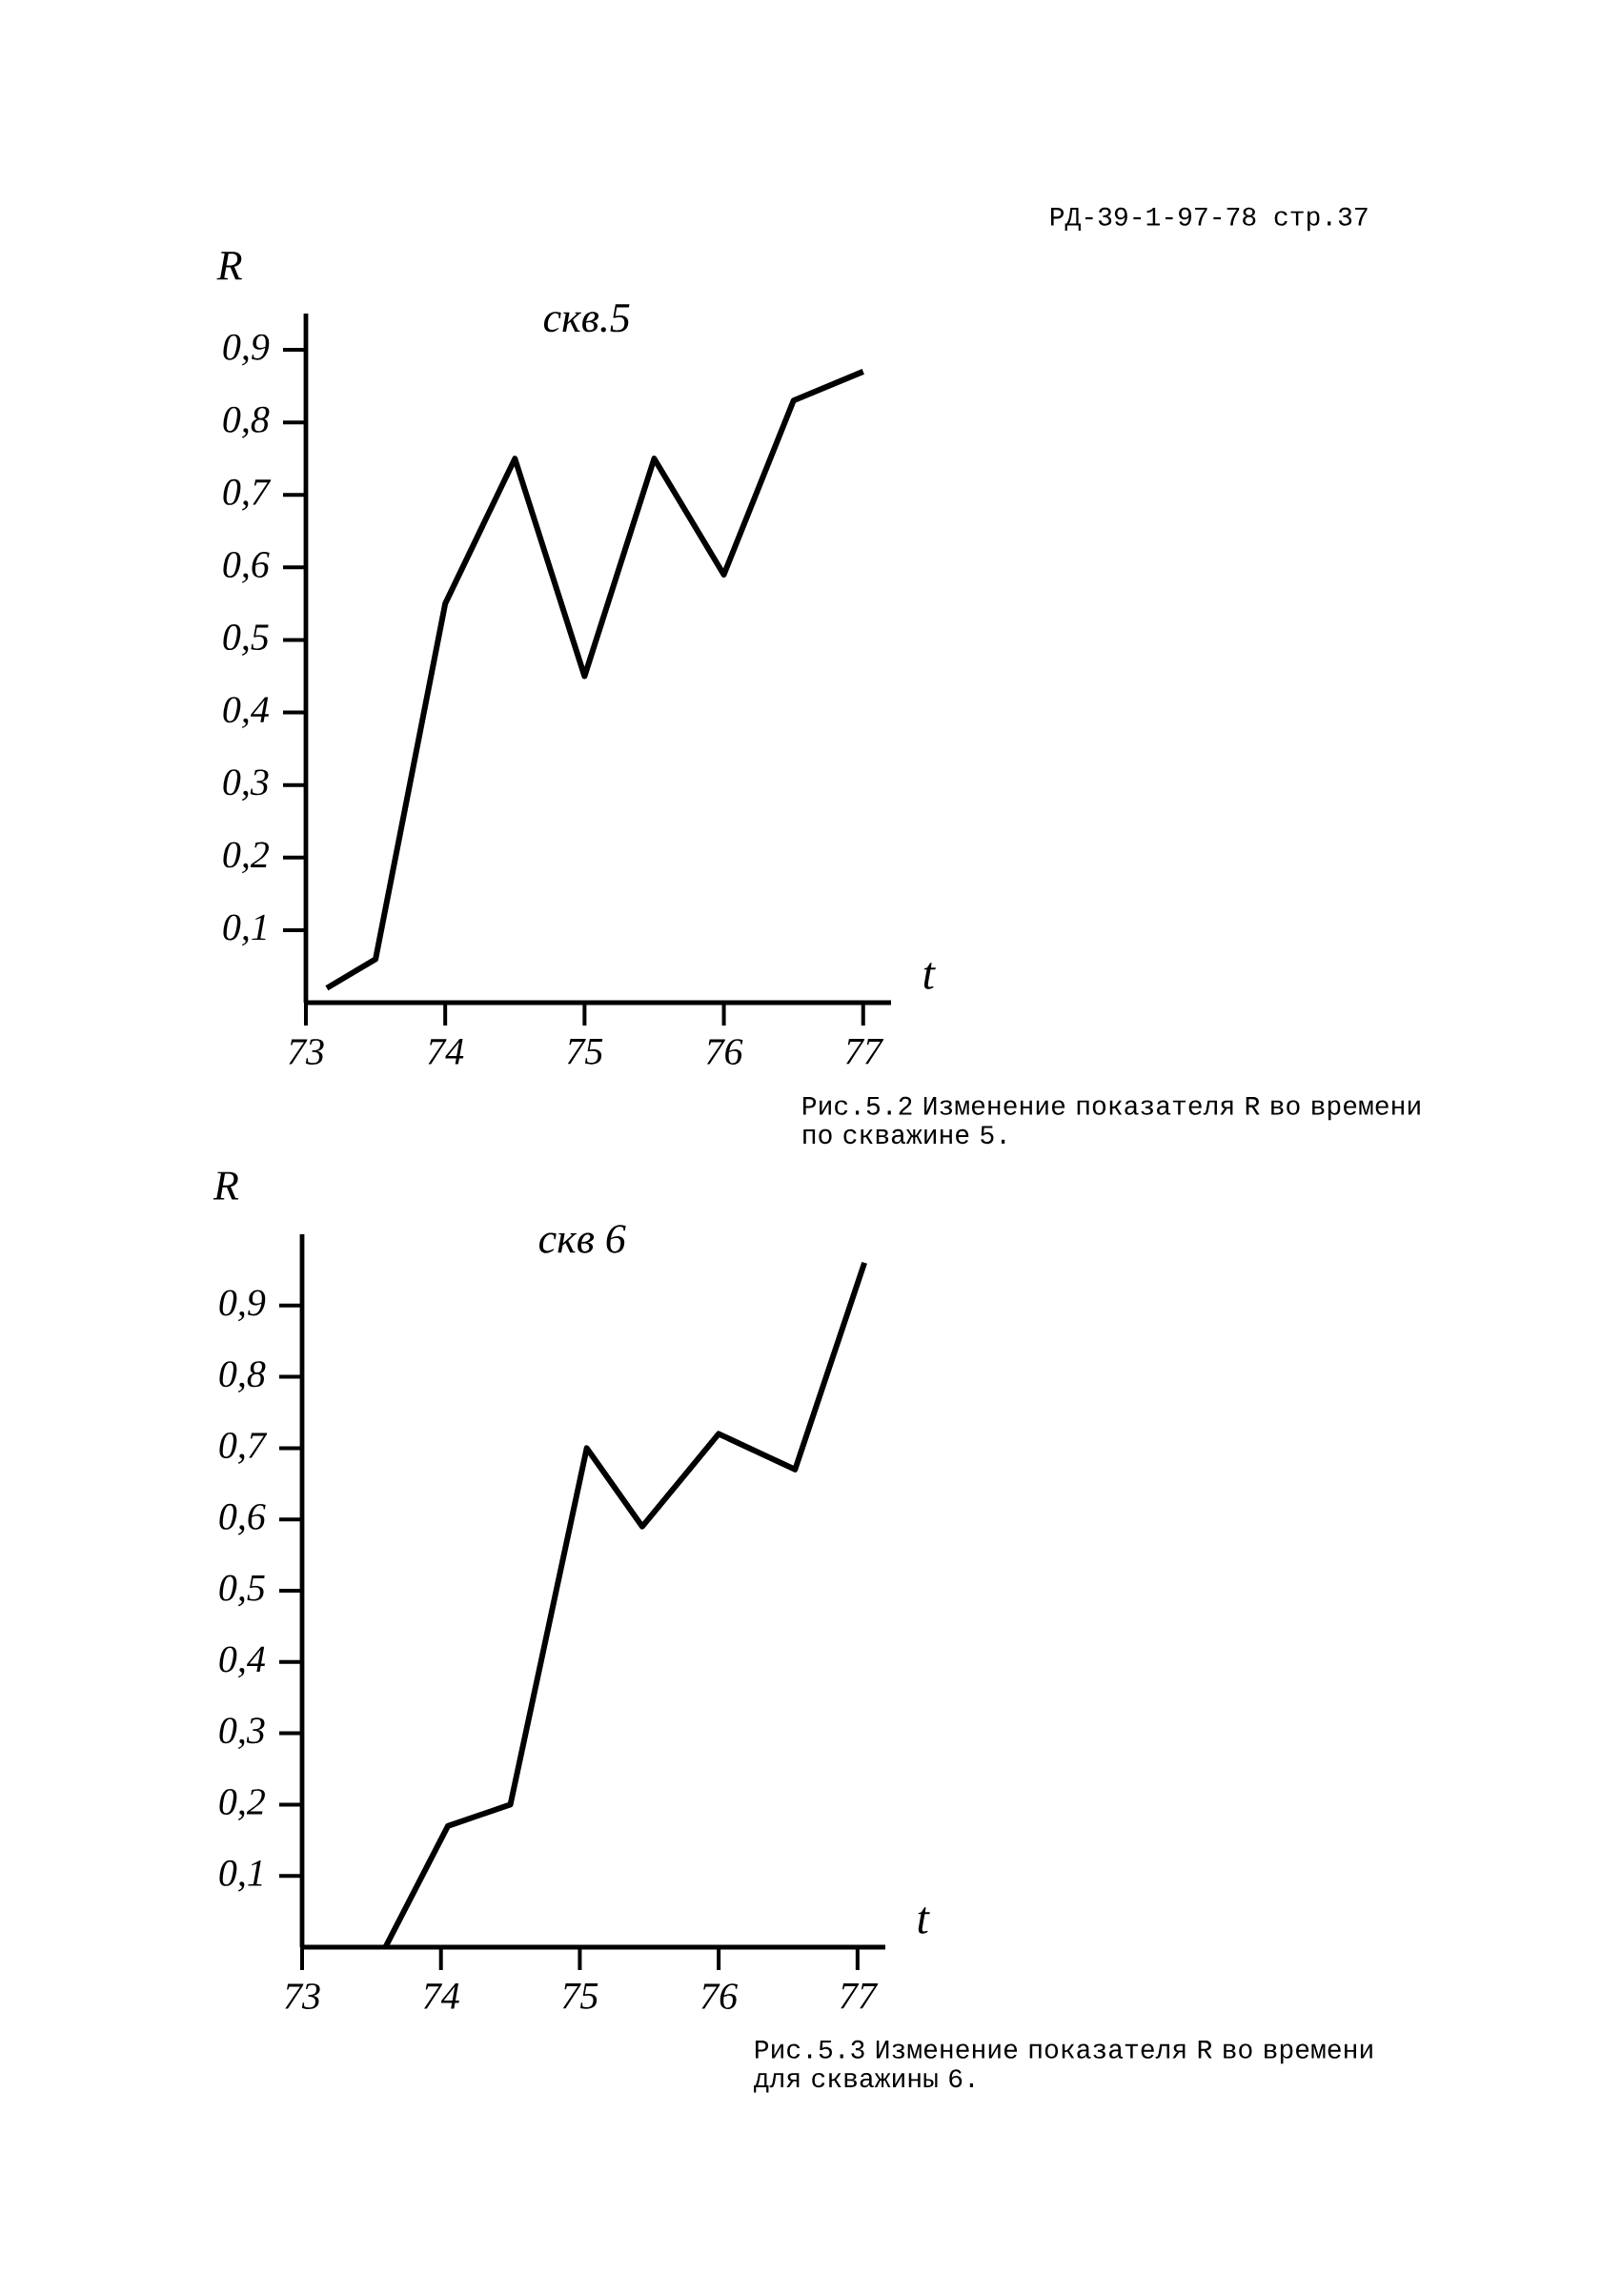 This screenshot has width=1622, height=2296. What do you see at coordinates (1111, 1120) in the screenshot?
I see `text: Рис.5.2 Изменение показателя R во времени по скважине 5.` at bounding box center [1111, 1120].